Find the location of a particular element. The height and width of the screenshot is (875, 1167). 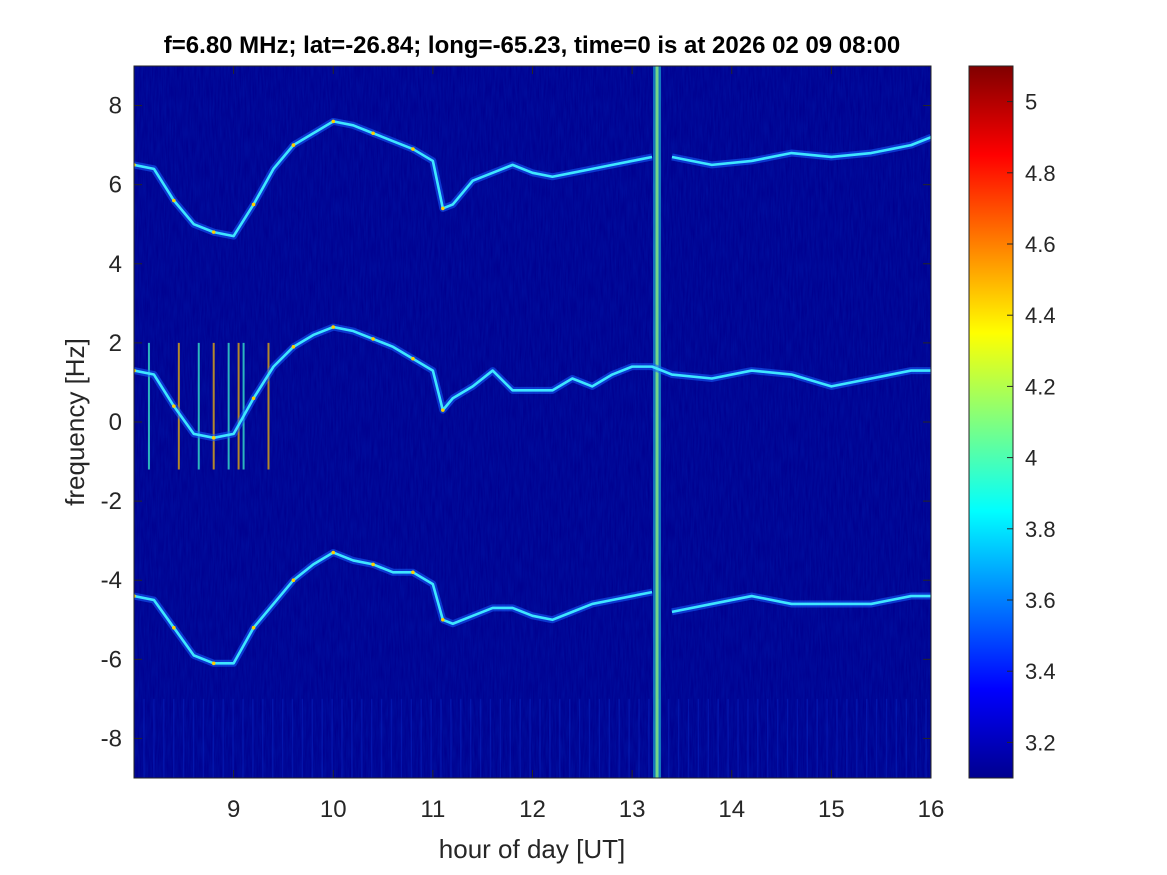

colorbar-tick-label: 4.4 is located at coordinates (1040, 315).